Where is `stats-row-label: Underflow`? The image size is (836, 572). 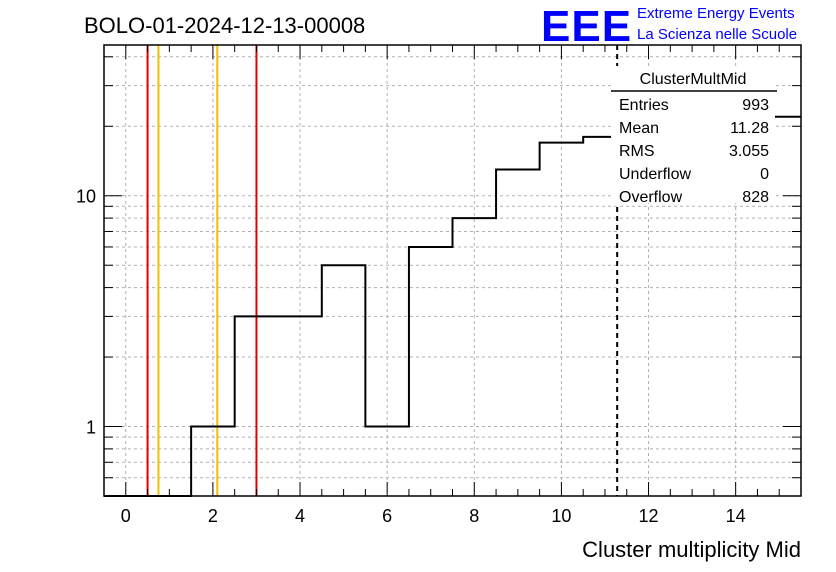 stats-row-label: Underflow is located at coordinates (655, 174).